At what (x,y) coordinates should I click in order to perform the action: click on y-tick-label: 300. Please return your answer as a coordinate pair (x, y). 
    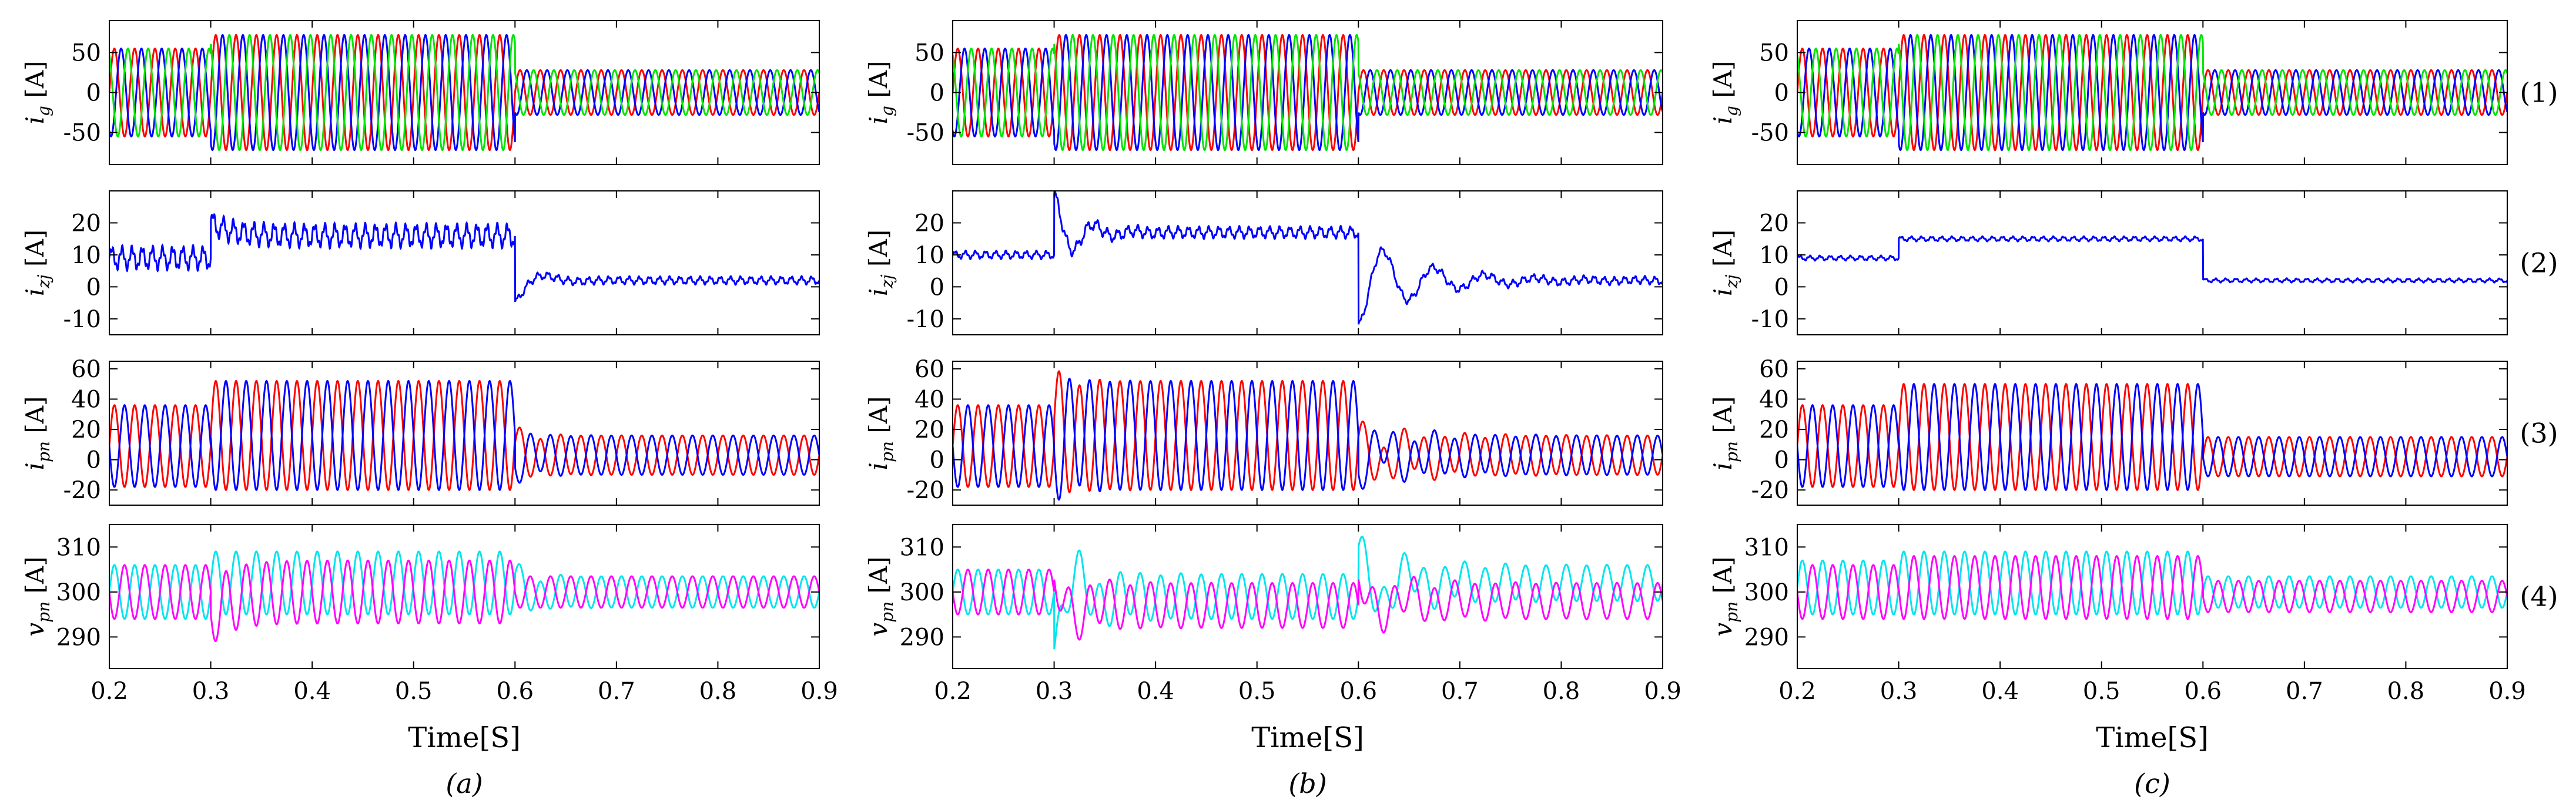
    Looking at the image, I should click on (78, 592).